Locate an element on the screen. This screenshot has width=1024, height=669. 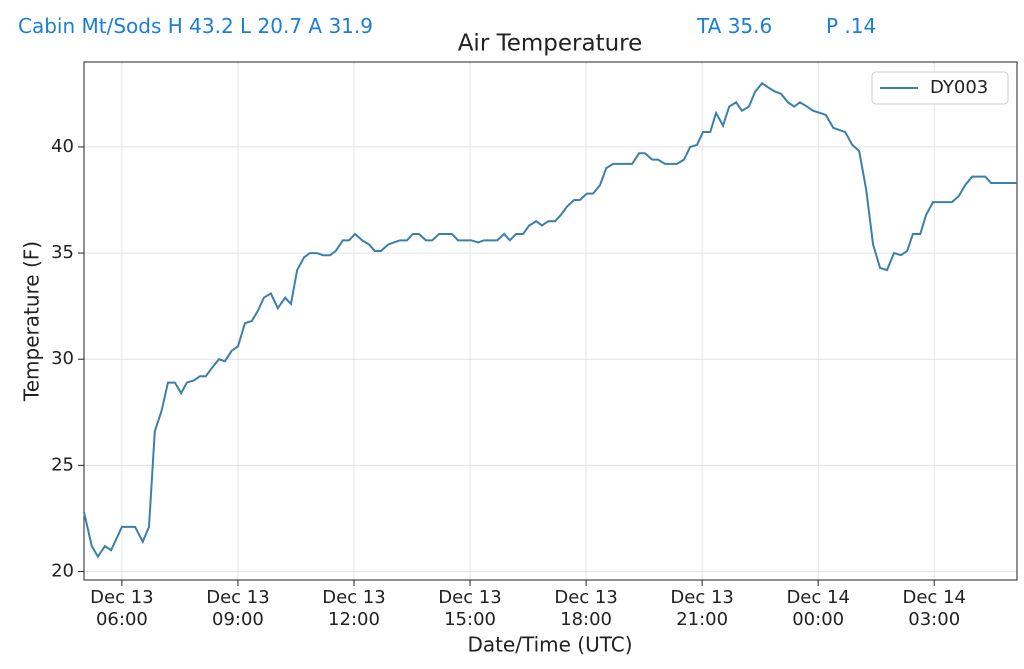
legend-label: DY003 is located at coordinates (959, 87).